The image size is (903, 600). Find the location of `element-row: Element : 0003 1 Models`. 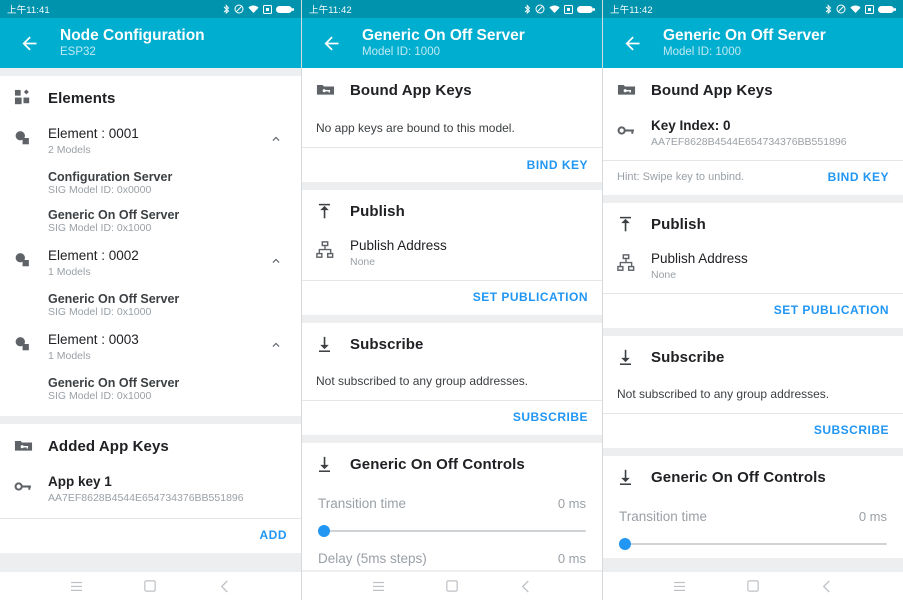

element-row: Element : 0003 1 Models is located at coordinates (150, 348).